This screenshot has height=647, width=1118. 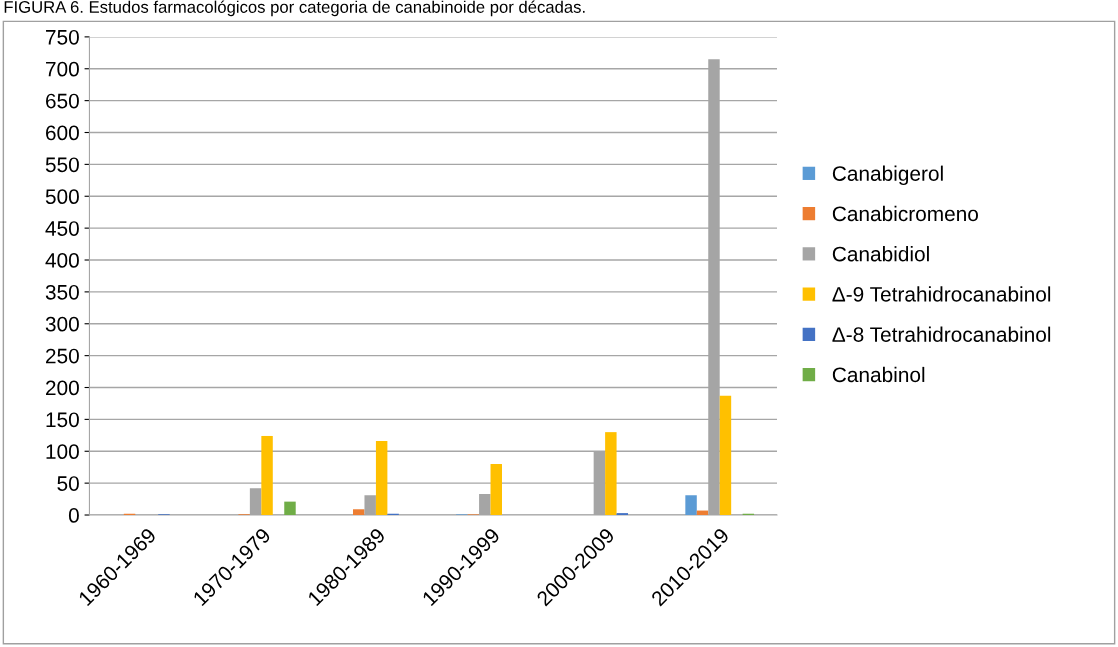 What do you see at coordinates (62, 356) in the screenshot?
I see `y-tick-label: 250` at bounding box center [62, 356].